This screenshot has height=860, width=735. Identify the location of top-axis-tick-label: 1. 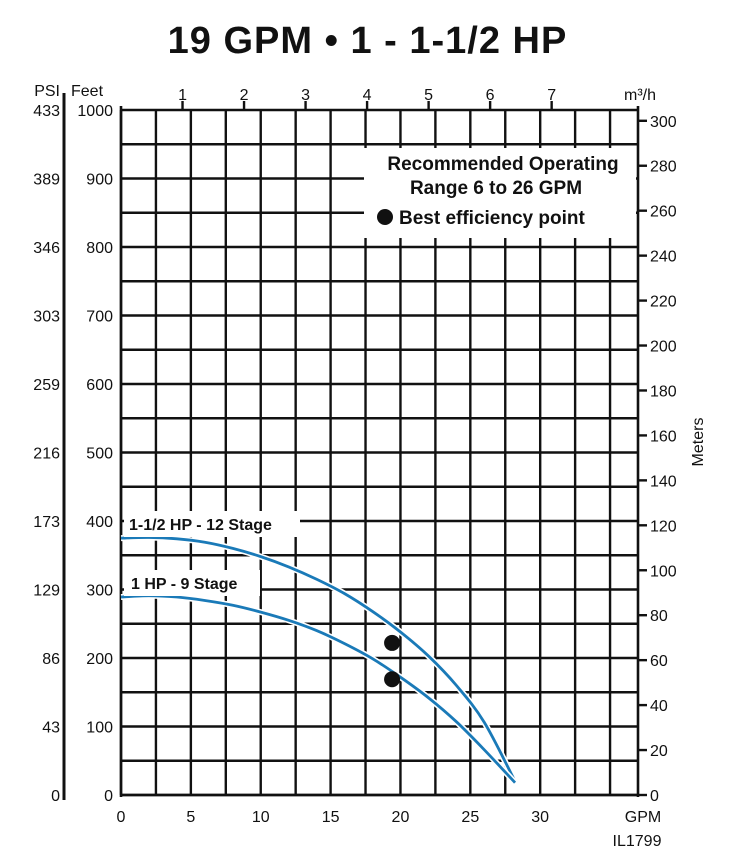
(182, 95).